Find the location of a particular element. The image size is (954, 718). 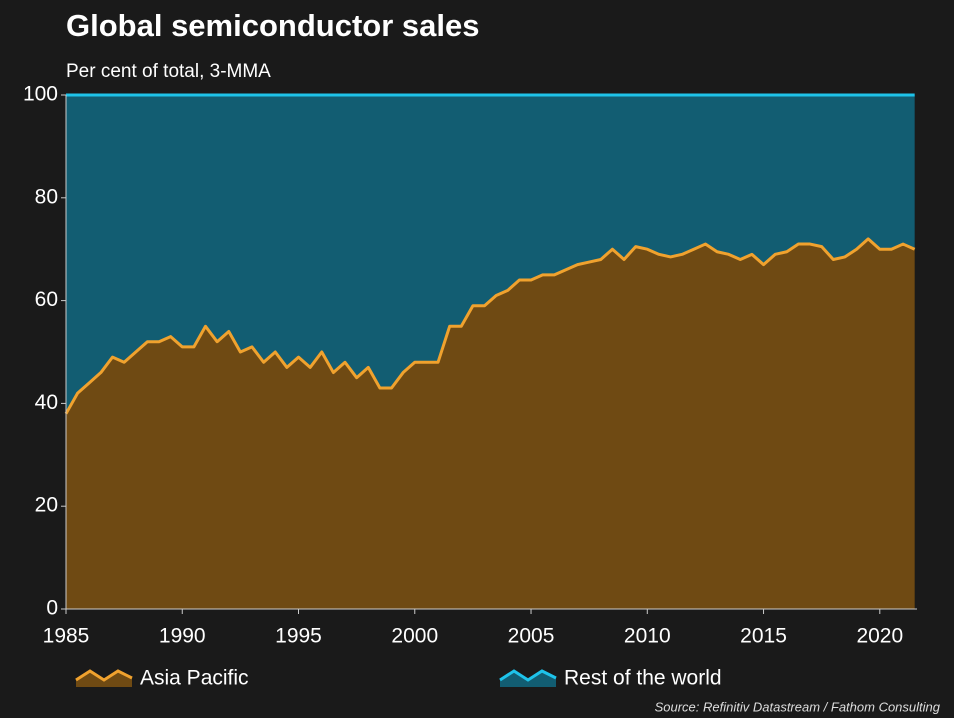

x-tick-label: 1995 is located at coordinates (298, 636).